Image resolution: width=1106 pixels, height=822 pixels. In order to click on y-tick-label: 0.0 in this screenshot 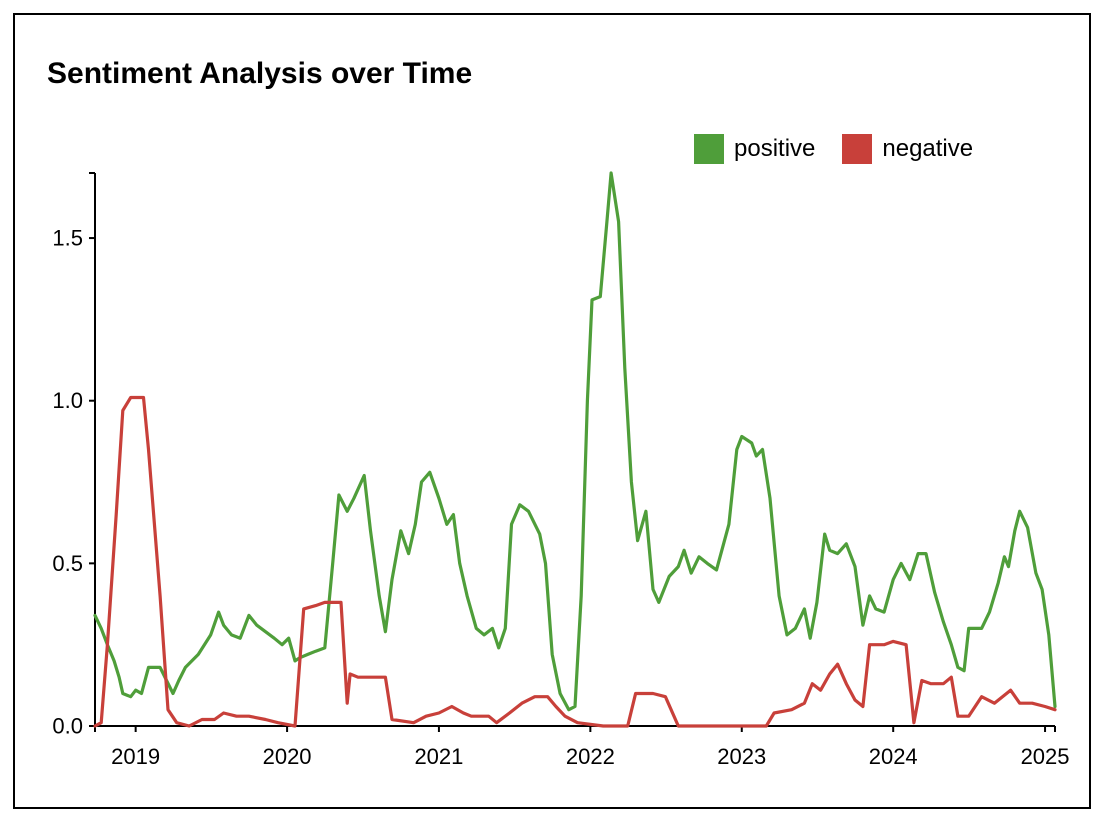, I will do `click(67, 726)`.